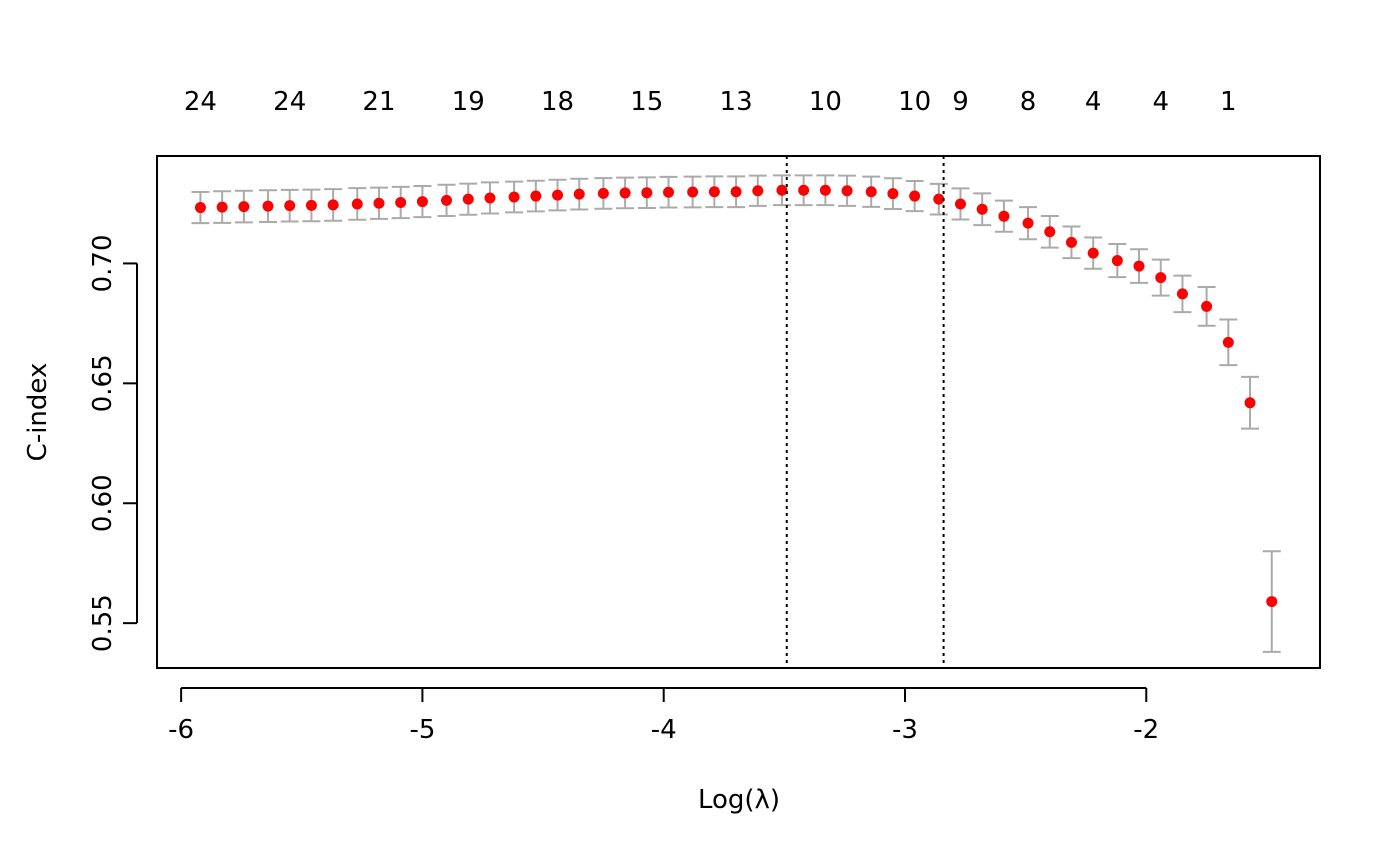  I want to click on top-tick-label: 8, so click(1028, 102).